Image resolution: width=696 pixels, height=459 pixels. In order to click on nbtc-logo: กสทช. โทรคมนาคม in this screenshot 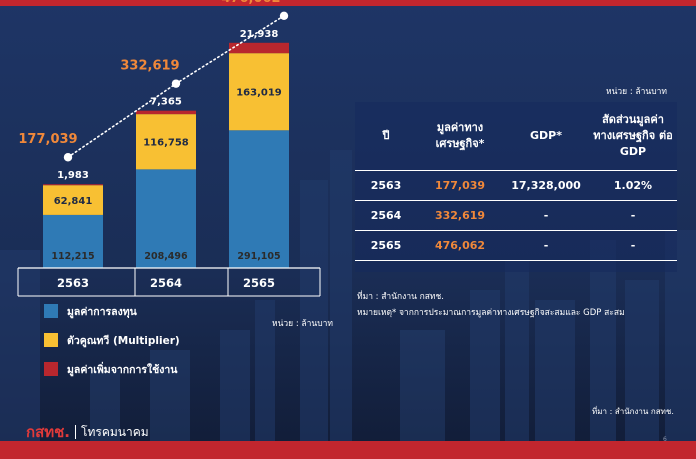, I will do `click(87, 432)`.